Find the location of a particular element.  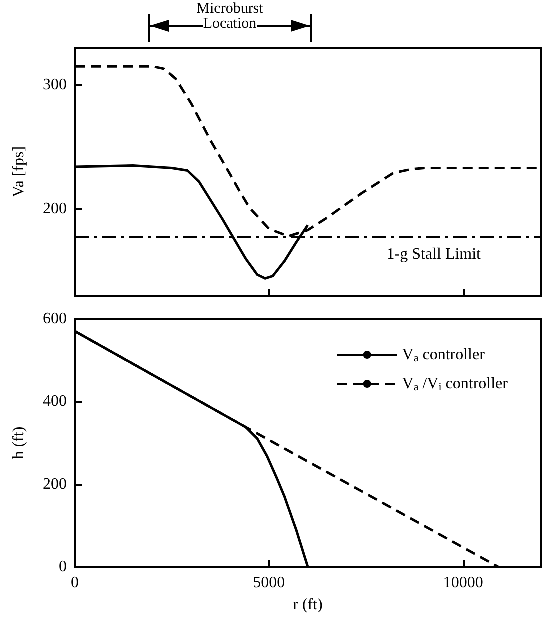

y-tick-label: 300 is located at coordinates (55, 85).